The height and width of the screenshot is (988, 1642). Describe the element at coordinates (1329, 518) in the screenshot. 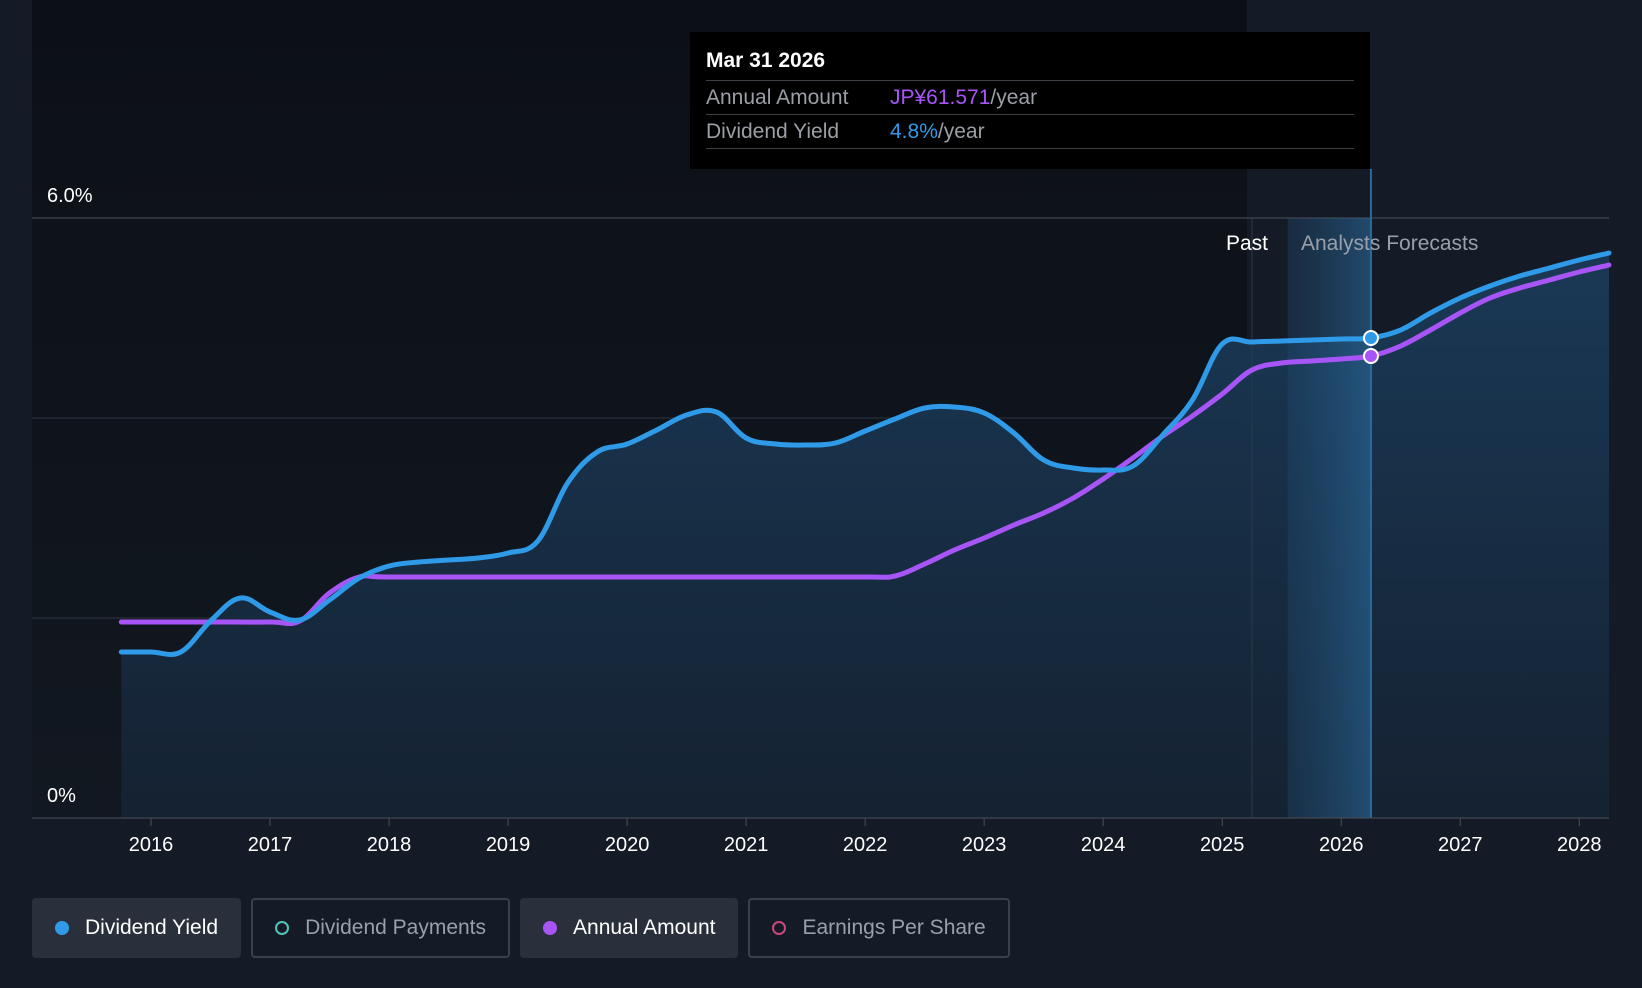

I see `forecast-shaded-band` at that location.